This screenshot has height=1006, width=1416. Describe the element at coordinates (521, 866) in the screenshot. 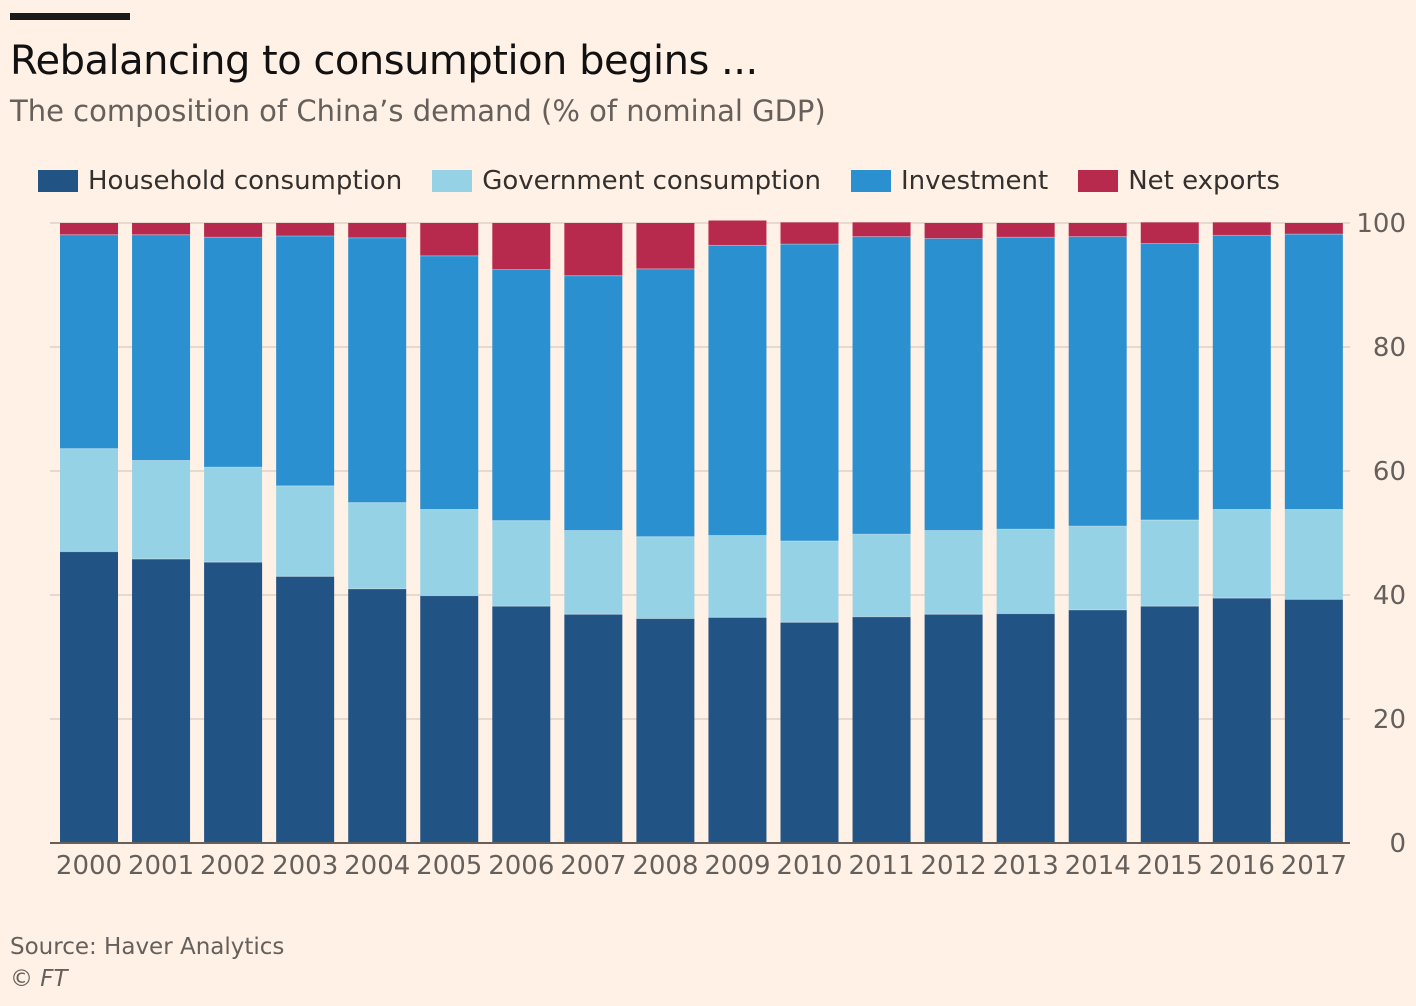

I see `x-tick-label: 2006` at that location.